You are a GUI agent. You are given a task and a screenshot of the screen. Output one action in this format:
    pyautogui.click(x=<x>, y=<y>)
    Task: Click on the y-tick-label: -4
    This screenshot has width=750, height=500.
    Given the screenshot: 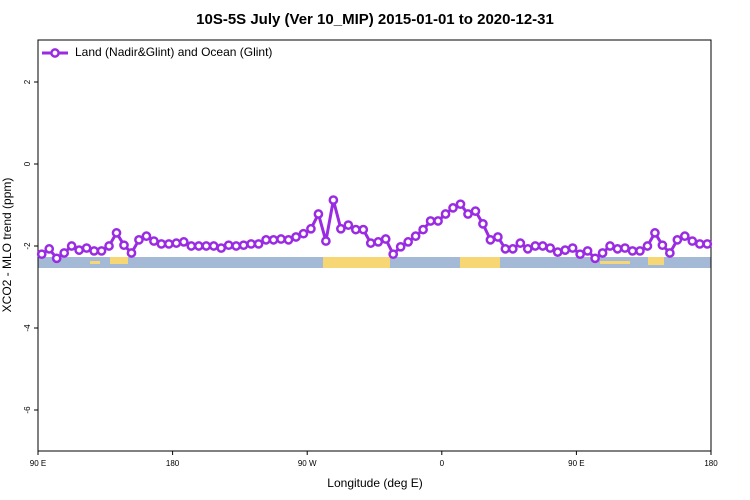 What is the action you would take?
    pyautogui.click(x=27, y=328)
    